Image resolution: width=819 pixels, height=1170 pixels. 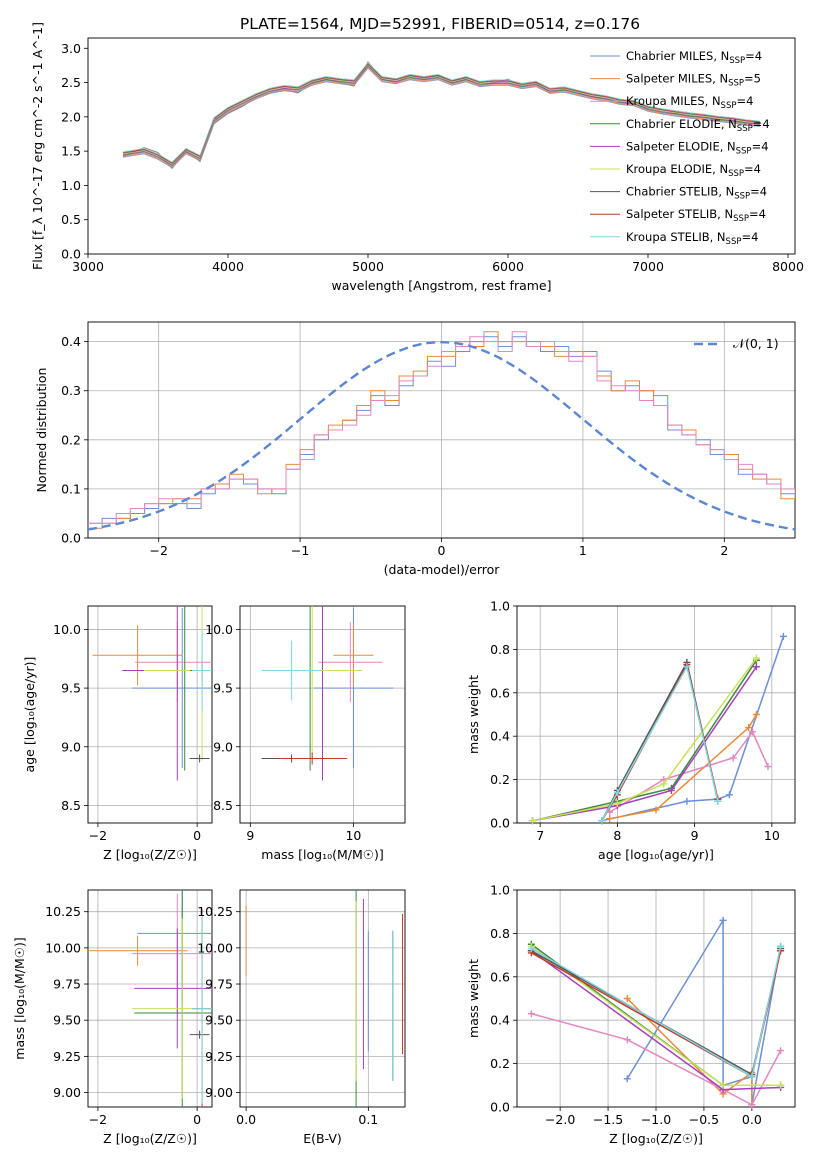 I want to click on y-tick-label: 0.0, so click(x=500, y=823).